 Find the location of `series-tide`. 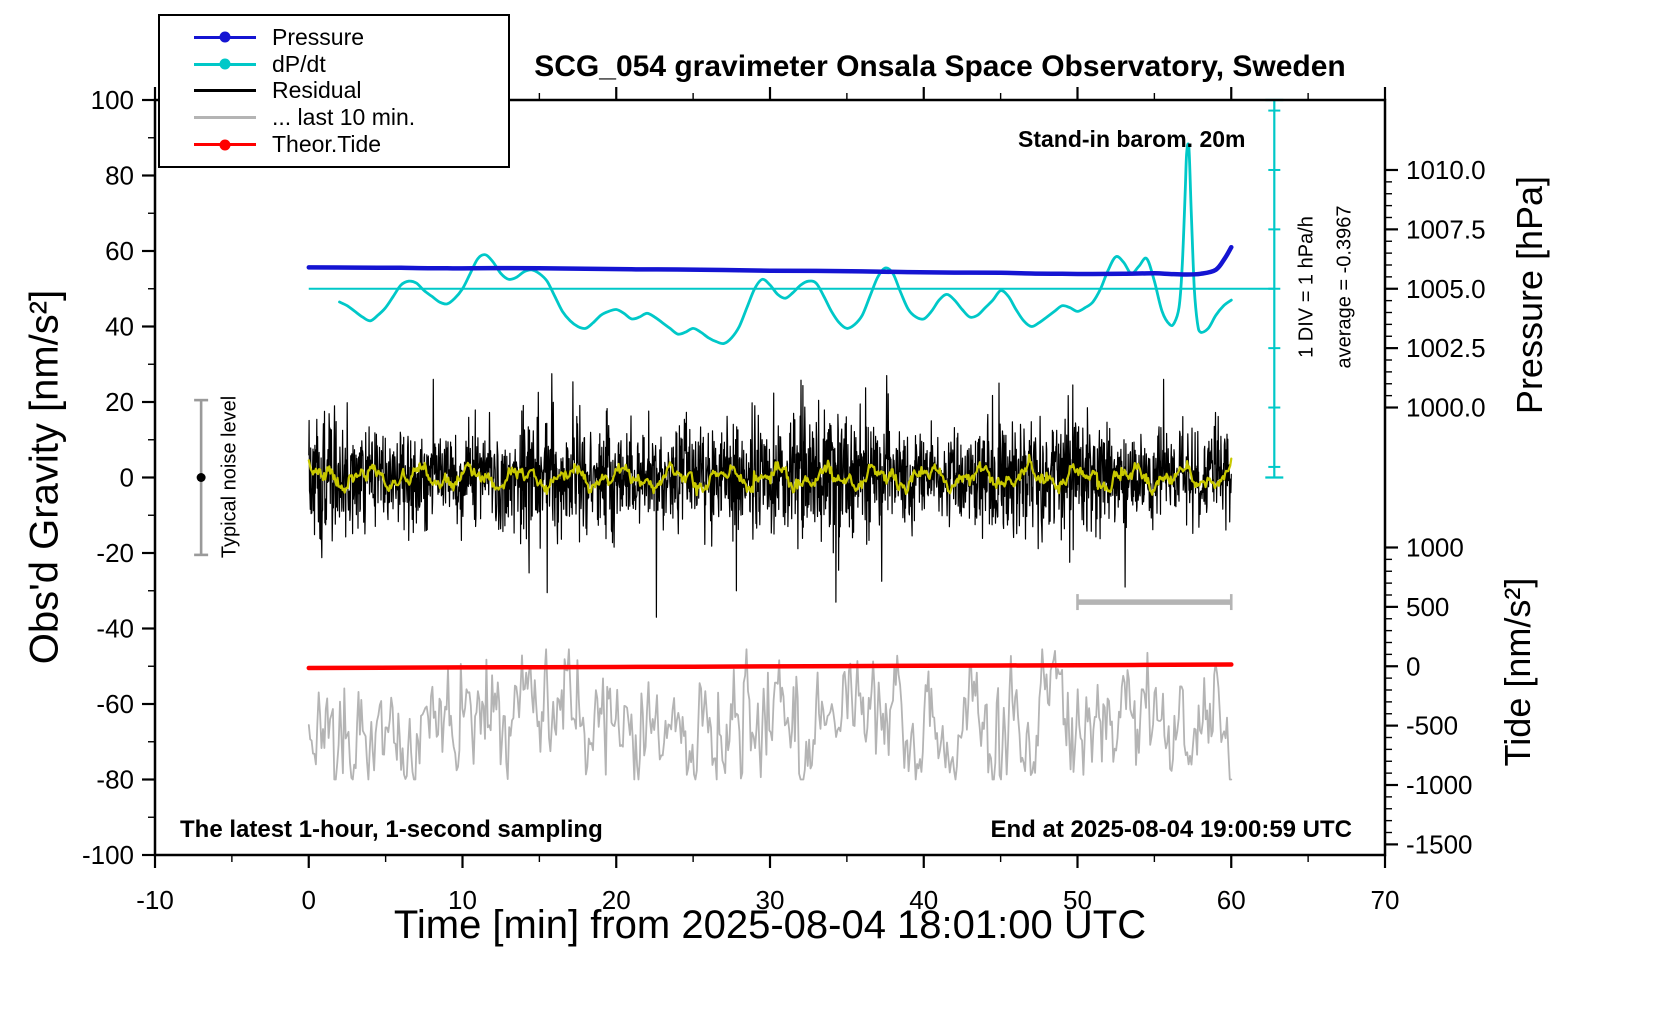

series-tide is located at coordinates (770, 666).